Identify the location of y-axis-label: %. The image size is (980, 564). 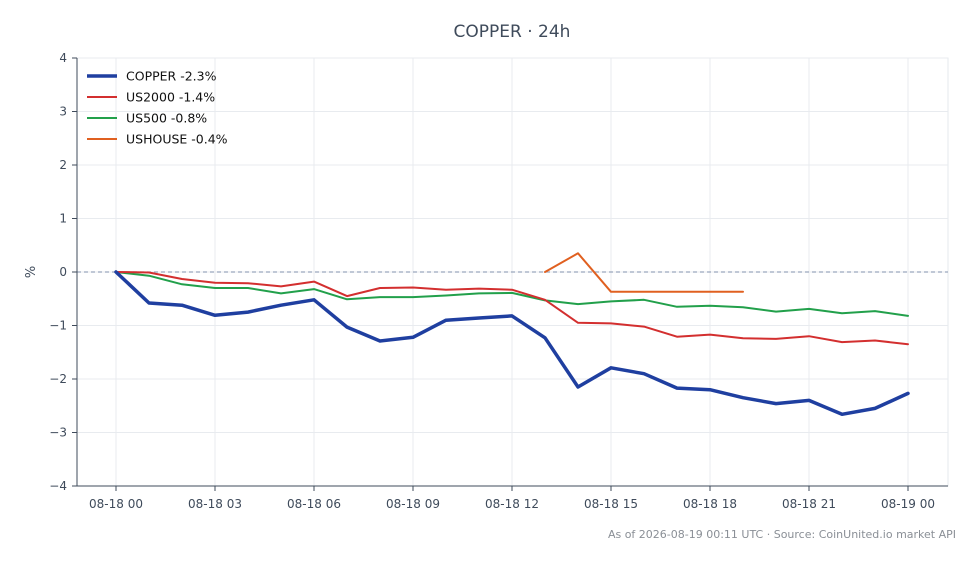
(31, 272).